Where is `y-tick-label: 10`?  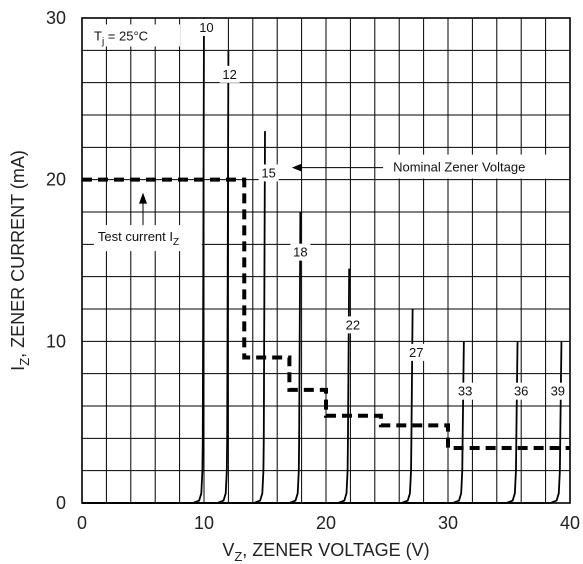
y-tick-label: 10 is located at coordinates (56, 341).